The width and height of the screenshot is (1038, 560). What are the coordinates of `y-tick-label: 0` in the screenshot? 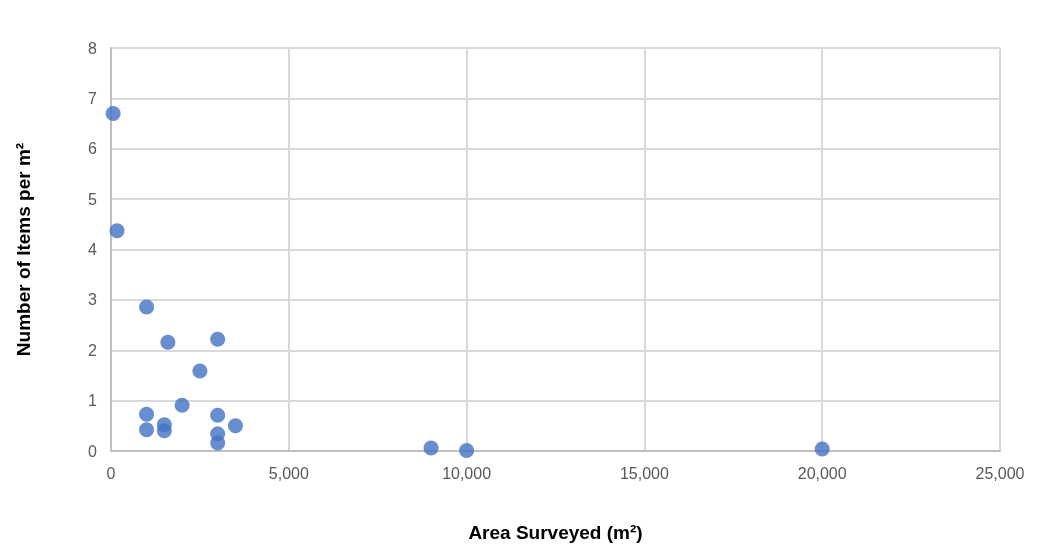 It's located at (93, 451).